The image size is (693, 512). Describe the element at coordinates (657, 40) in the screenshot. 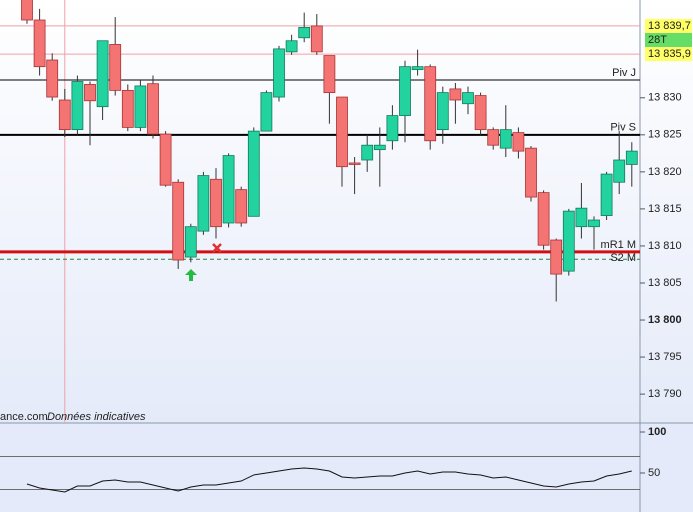

I see `price-tag-label: 28T` at that location.